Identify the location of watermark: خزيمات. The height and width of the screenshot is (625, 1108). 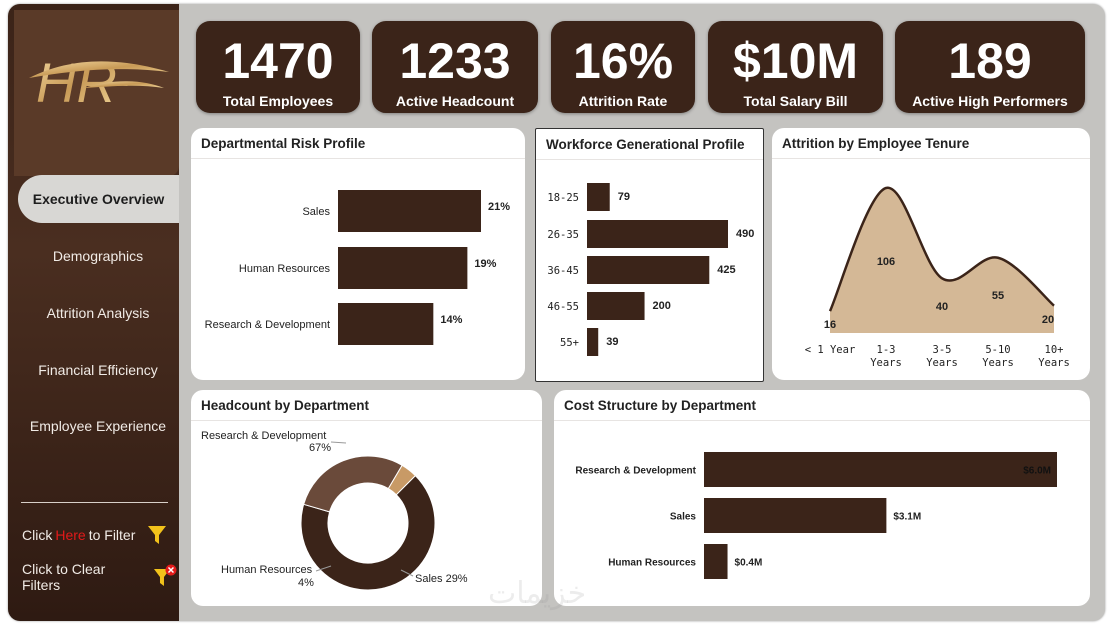
(537, 593).